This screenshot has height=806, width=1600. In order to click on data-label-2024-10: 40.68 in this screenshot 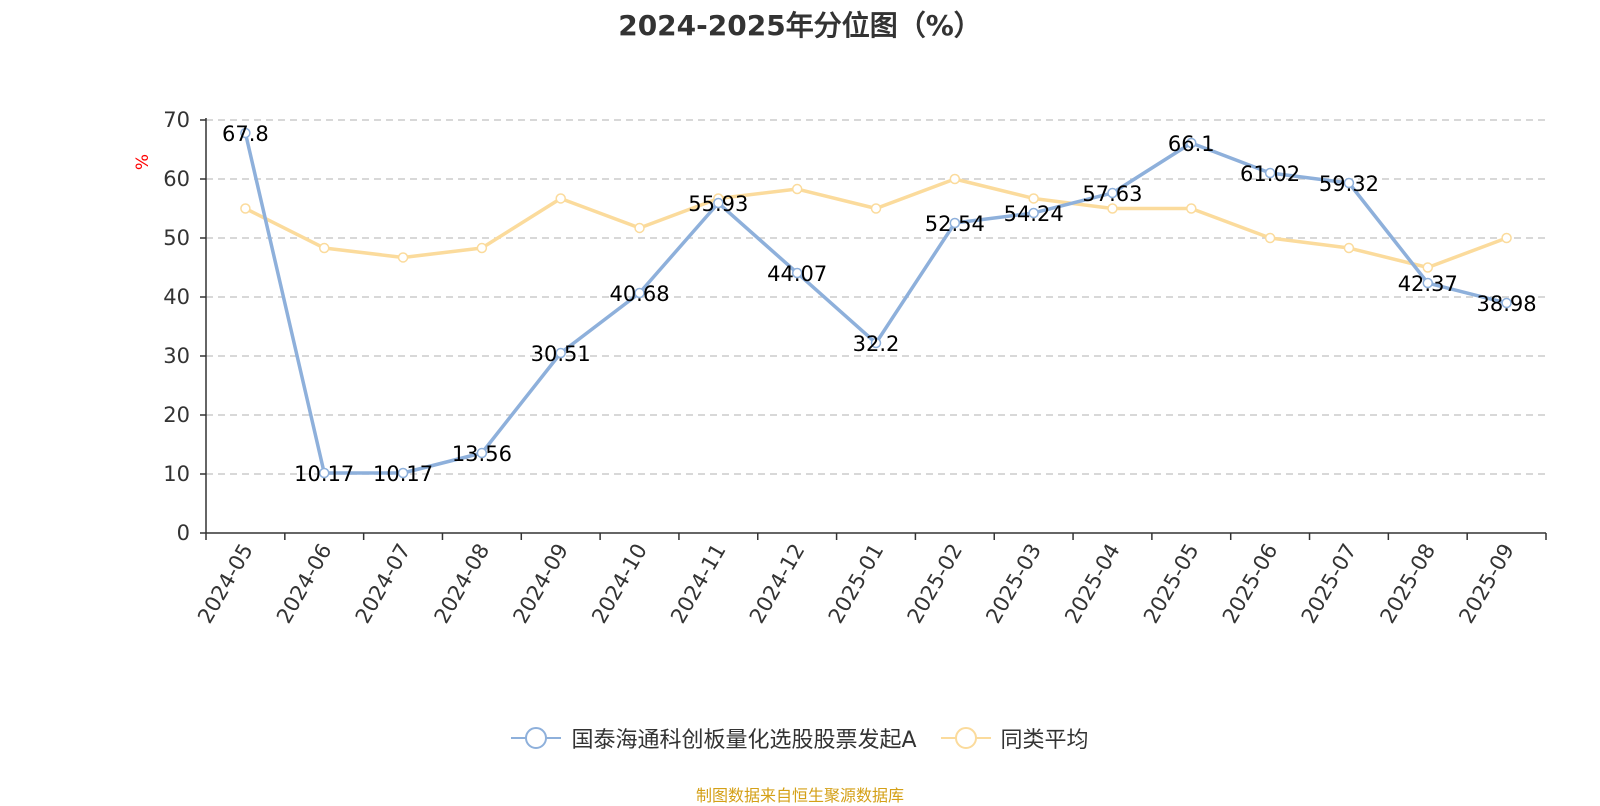, I will do `click(639, 294)`.